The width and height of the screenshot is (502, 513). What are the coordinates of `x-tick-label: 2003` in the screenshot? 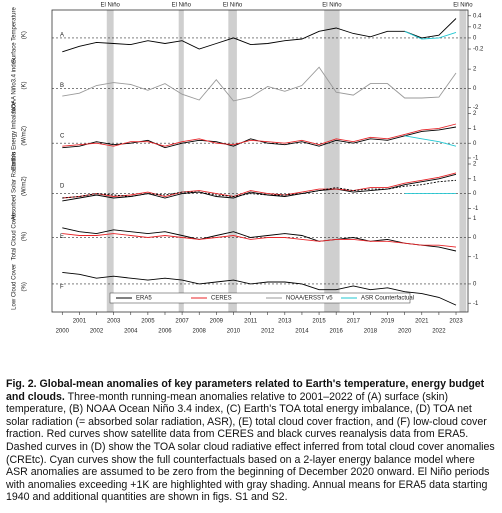 It's located at (114, 322).